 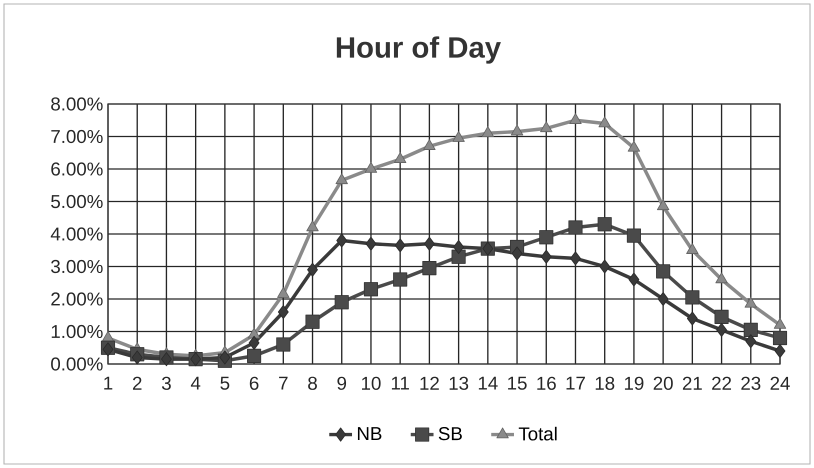 What do you see at coordinates (605, 383) in the screenshot?
I see `x-tick-label: 18` at bounding box center [605, 383].